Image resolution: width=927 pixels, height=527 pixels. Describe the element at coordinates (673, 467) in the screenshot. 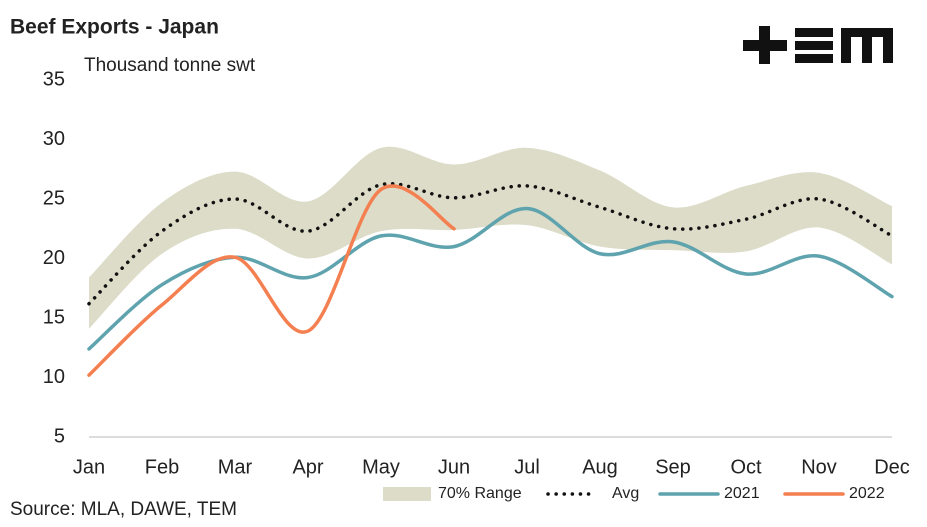

I see `x-tick-label: Sep` at that location.